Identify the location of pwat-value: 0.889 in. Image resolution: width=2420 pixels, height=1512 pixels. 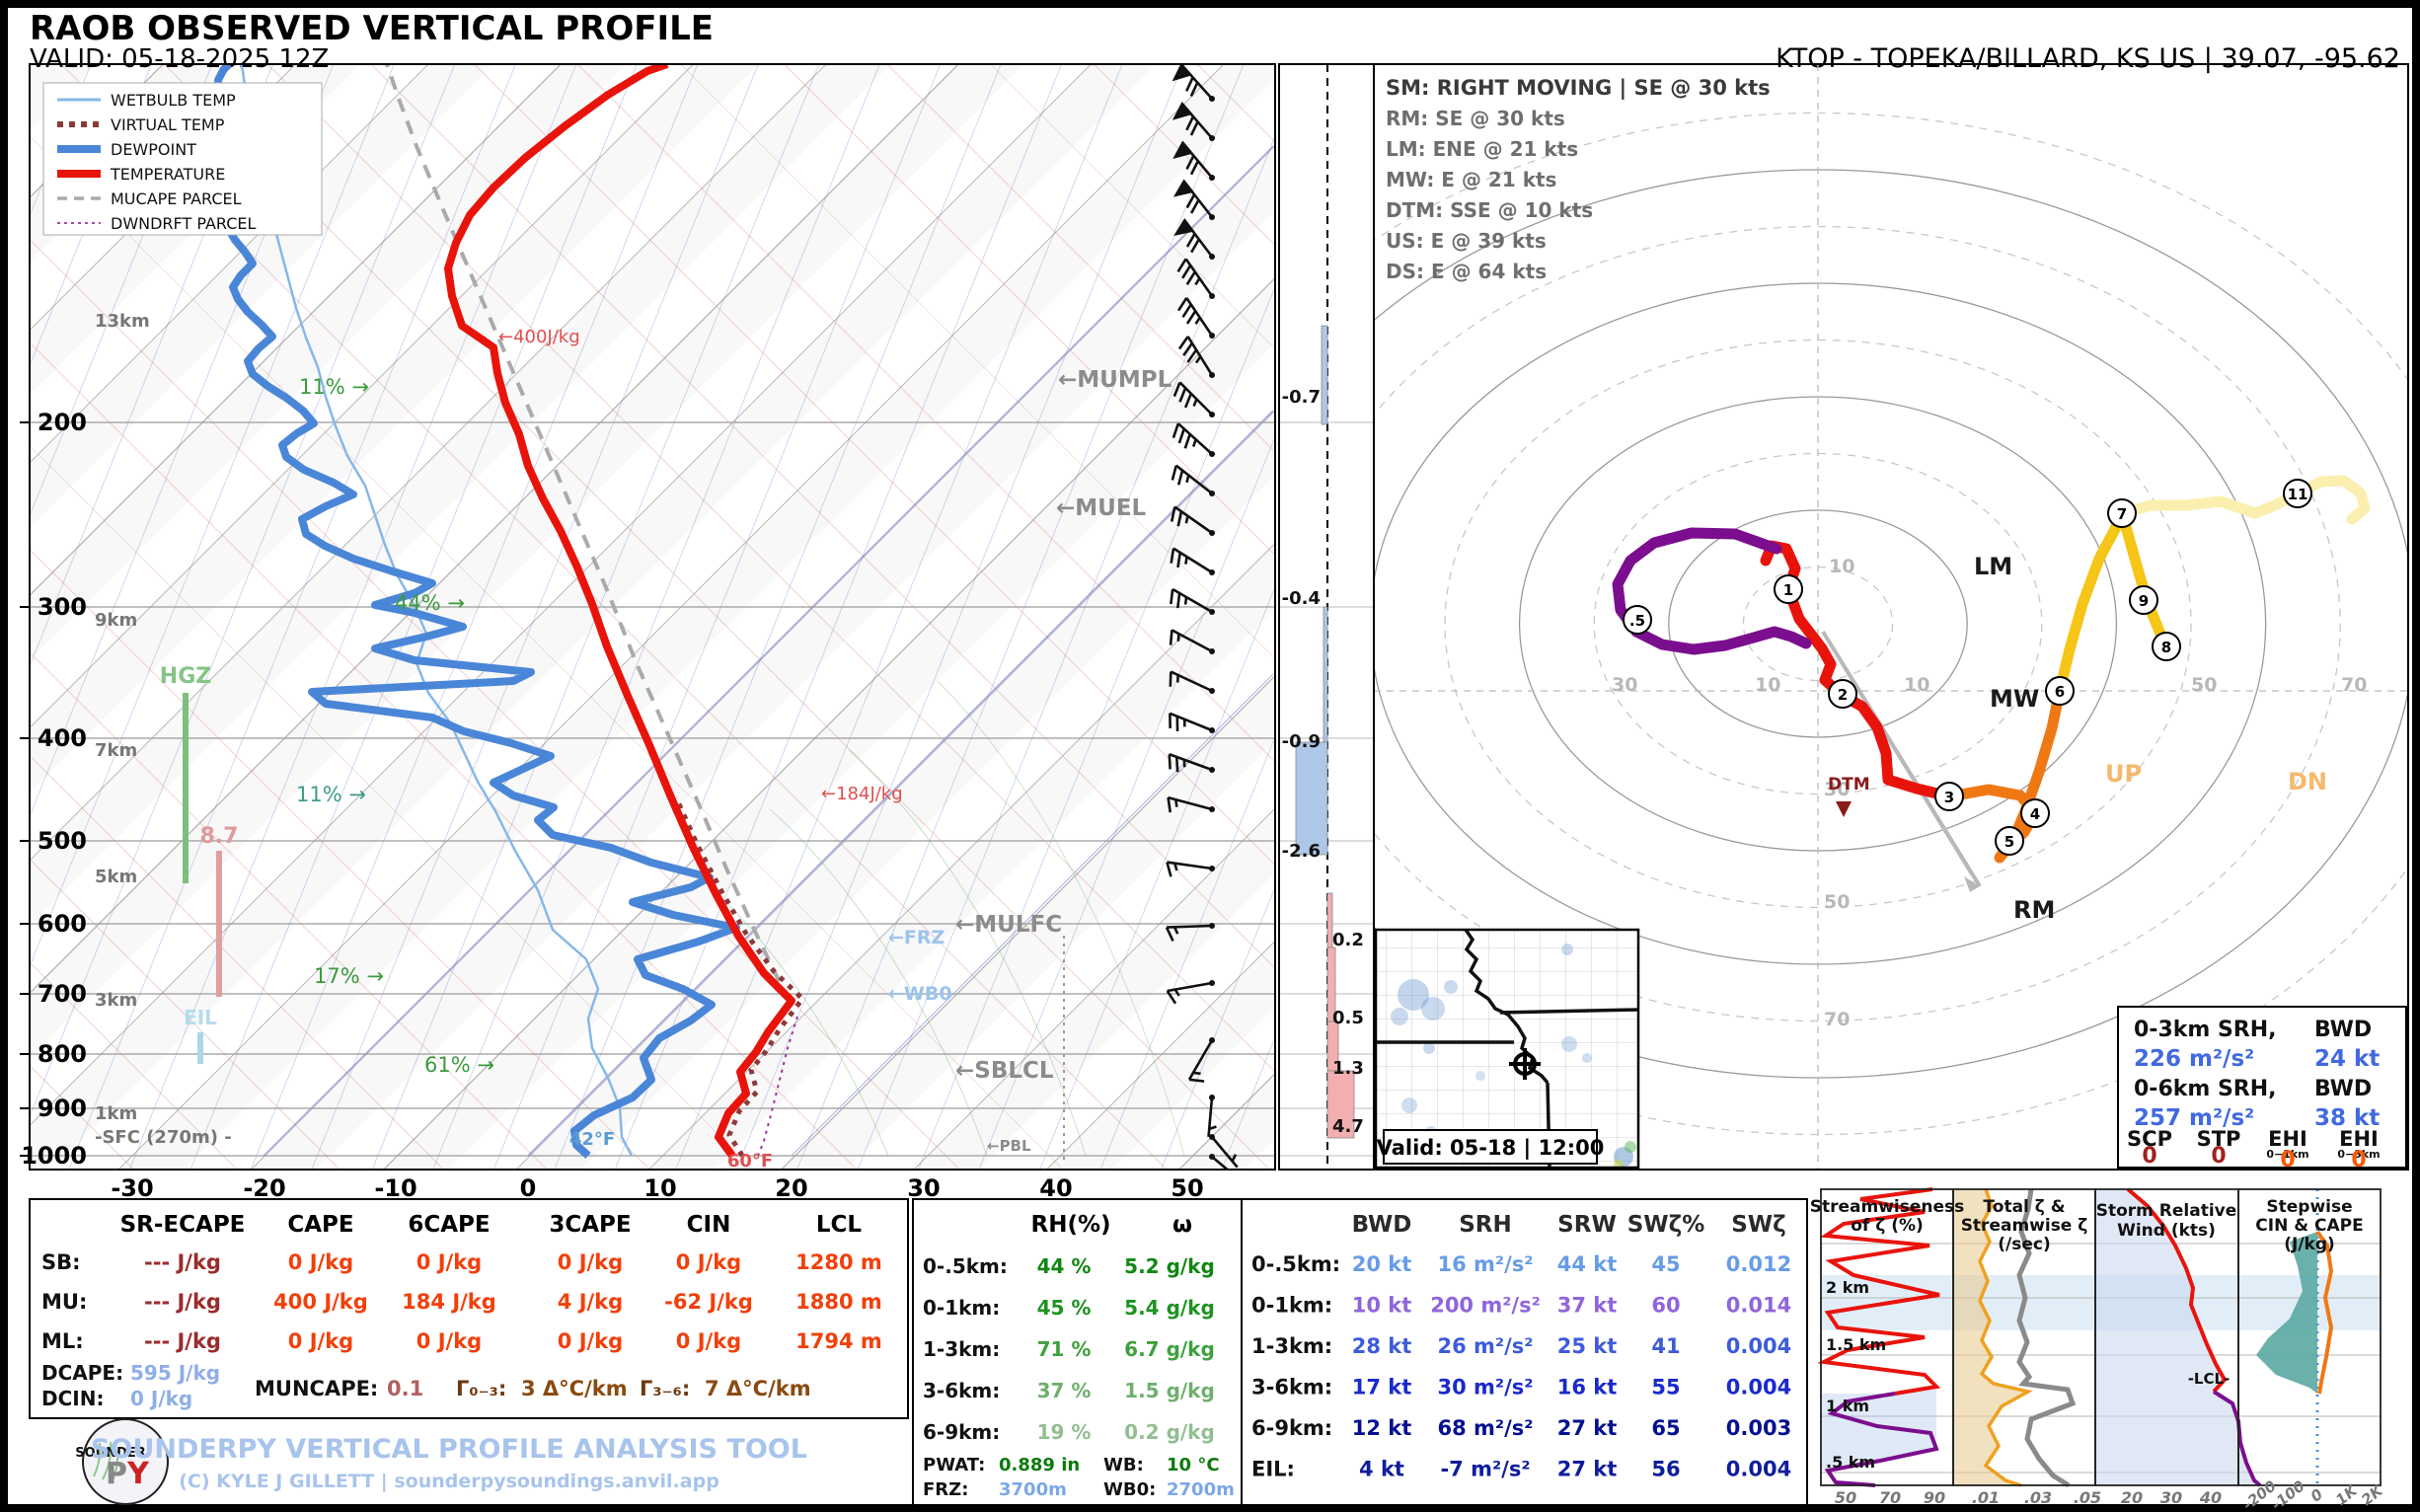
(1039, 1465).